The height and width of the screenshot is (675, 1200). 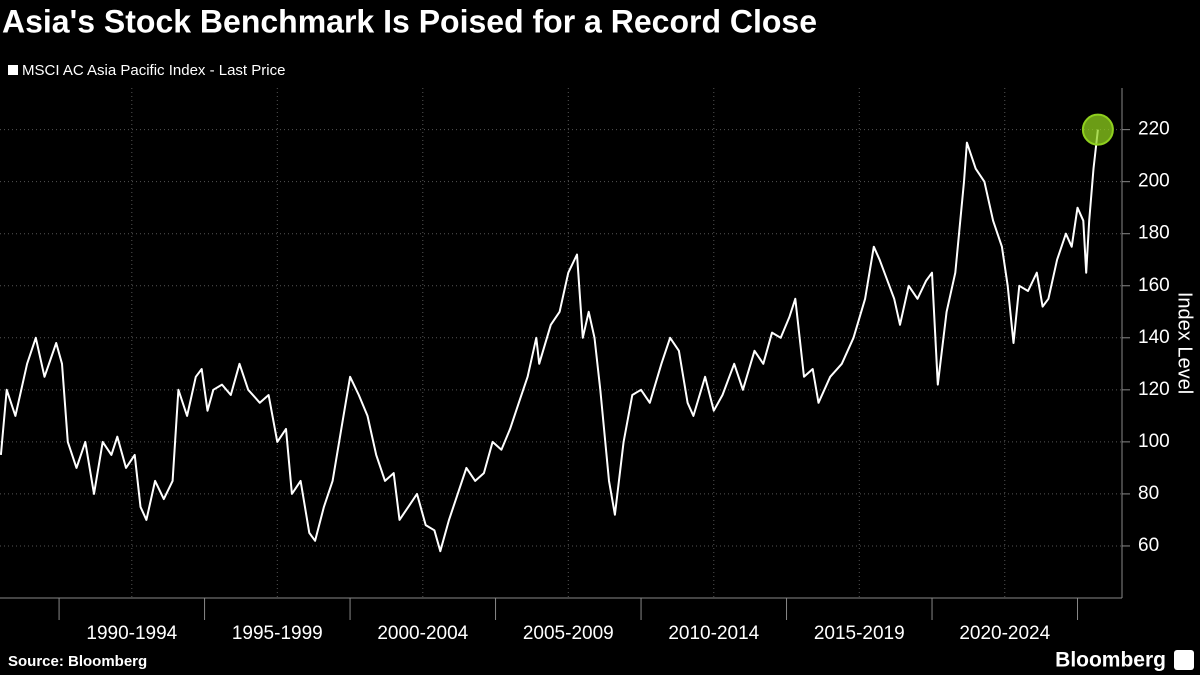 What do you see at coordinates (1154, 441) in the screenshot?
I see `y-tick-label: 100` at bounding box center [1154, 441].